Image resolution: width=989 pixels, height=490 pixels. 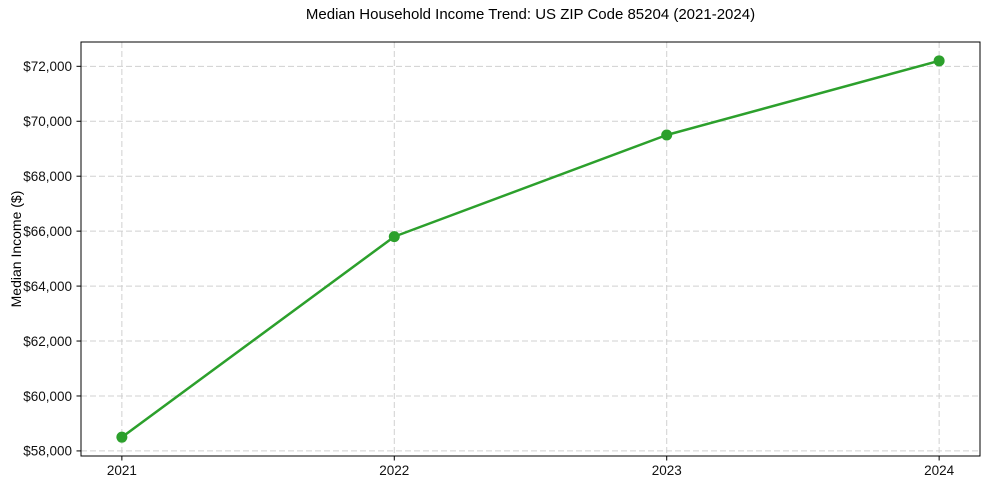 I want to click on x-tick-label: 2024, so click(x=939, y=470).